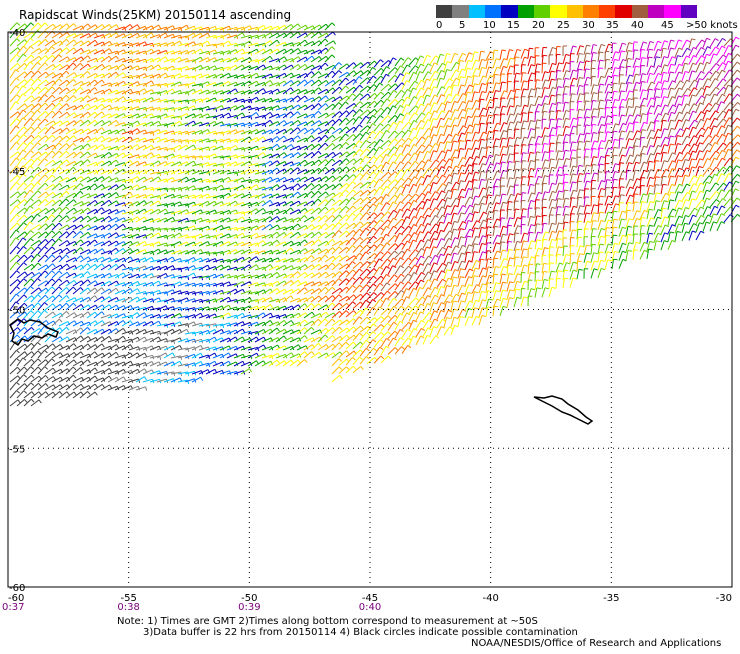  Describe the element at coordinates (128, 607) in the screenshot. I see `time-label: 0:38` at that location.